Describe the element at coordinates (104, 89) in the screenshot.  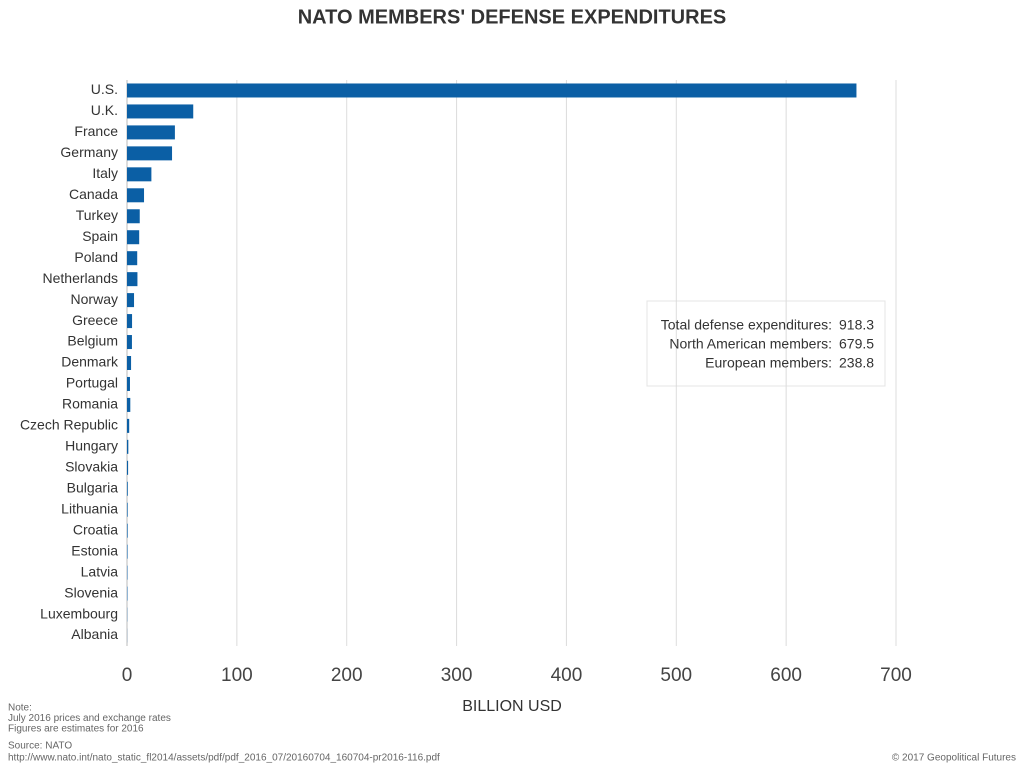
I see `y-tick-label: U.S.` at that location.